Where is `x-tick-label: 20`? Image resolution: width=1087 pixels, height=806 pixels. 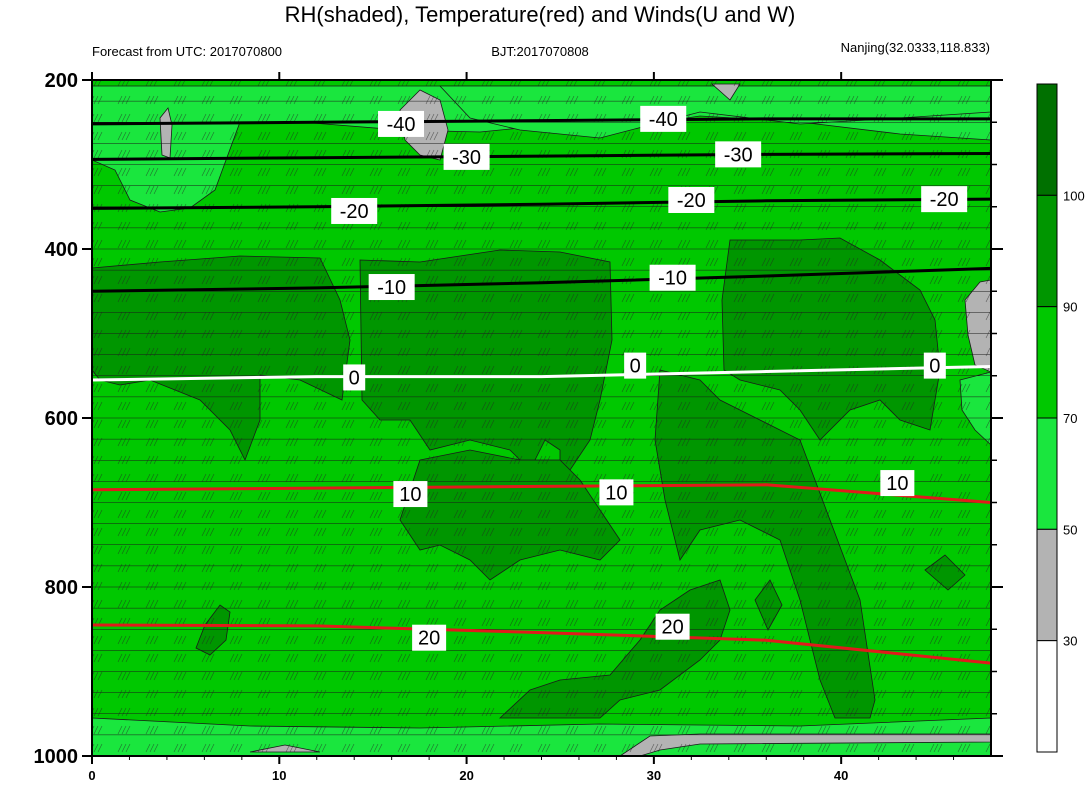 x-tick-label: 20 is located at coordinates (466, 775).